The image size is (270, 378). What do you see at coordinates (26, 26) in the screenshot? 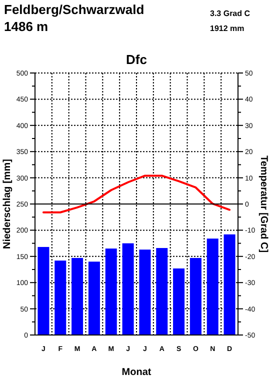
I see `chart-subtitle: 1486 m` at bounding box center [26, 26].